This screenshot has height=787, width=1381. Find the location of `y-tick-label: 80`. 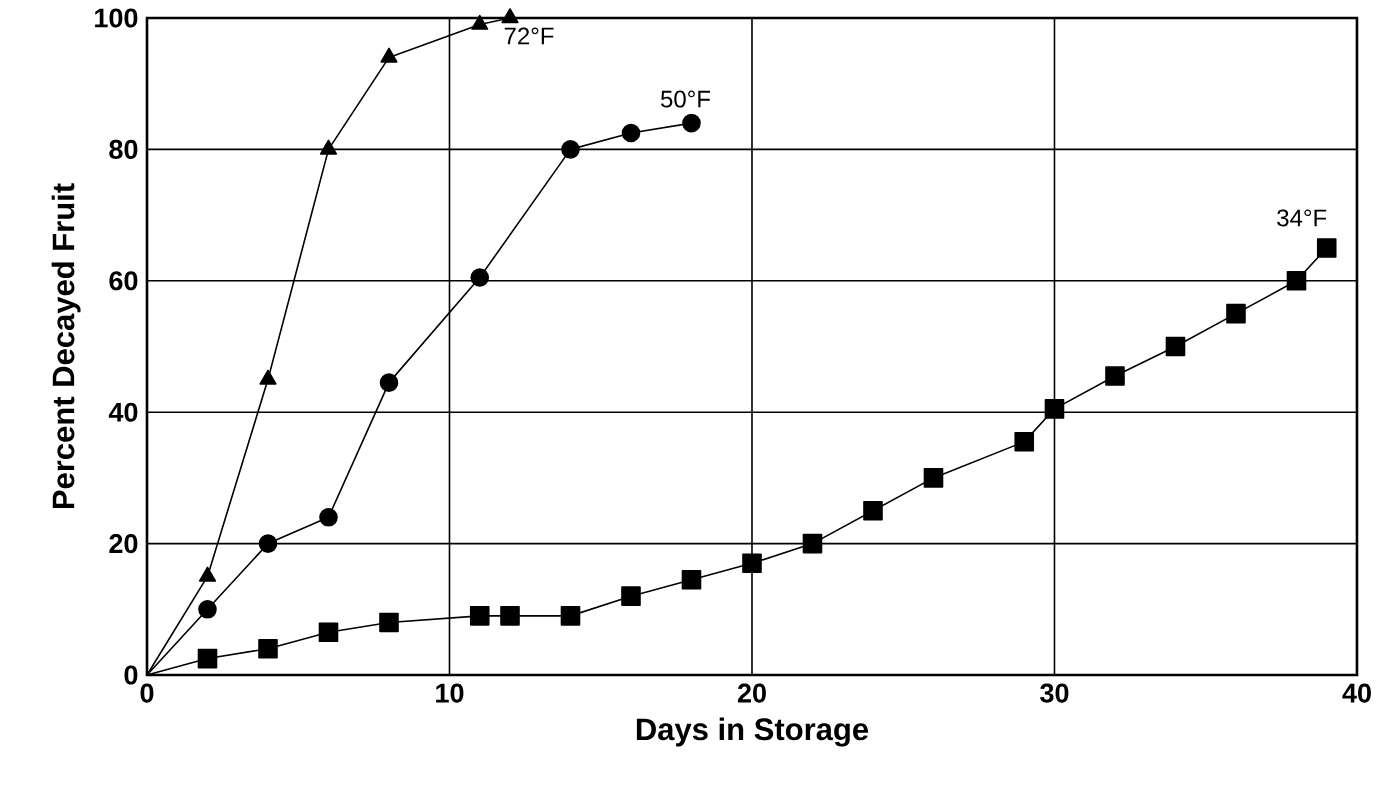

y-tick-label: 80 is located at coordinates (123, 149).